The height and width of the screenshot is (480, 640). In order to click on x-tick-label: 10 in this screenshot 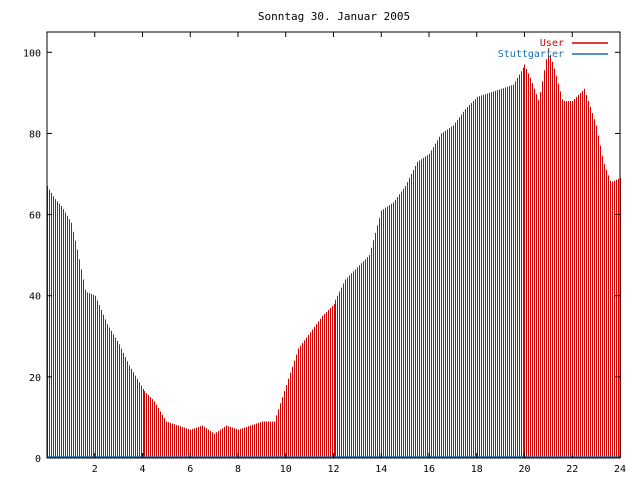, I will do `click(286, 469)`.